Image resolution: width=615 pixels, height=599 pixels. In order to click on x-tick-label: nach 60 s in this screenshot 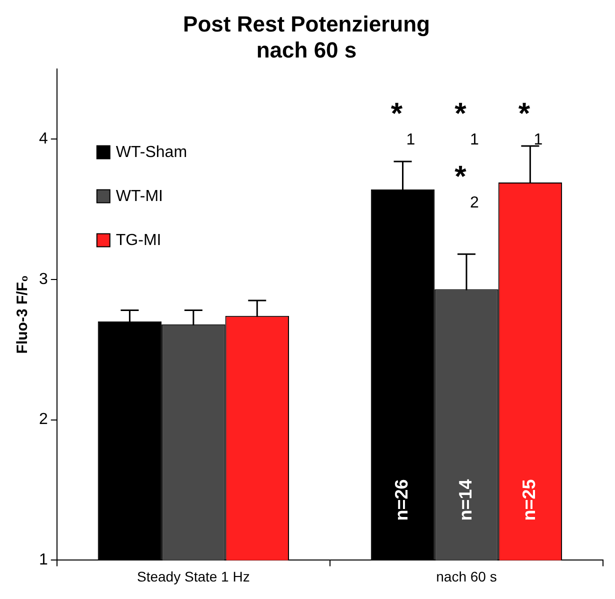, I will do `click(466, 576)`.